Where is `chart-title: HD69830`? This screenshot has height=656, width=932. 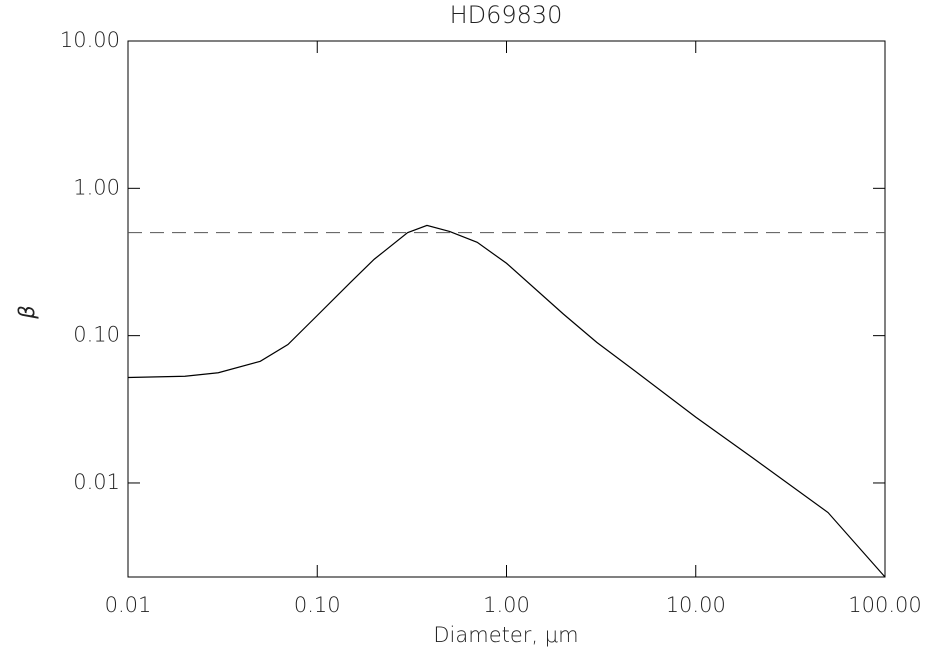 chart-title: HD69830 is located at coordinates (506, 15).